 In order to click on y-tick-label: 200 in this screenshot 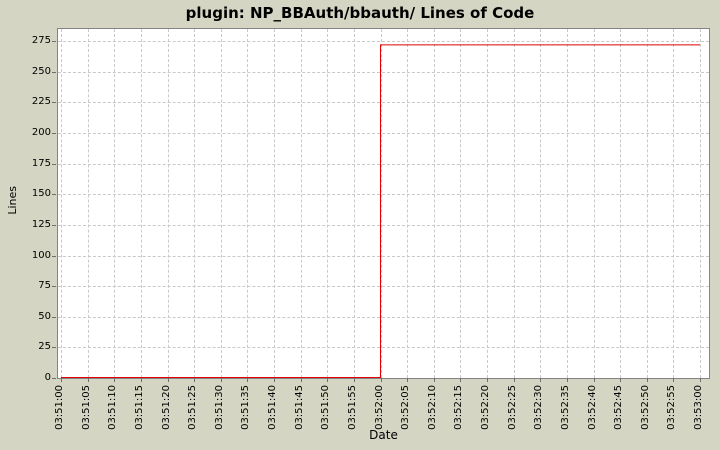, I will do `click(41, 133)`.